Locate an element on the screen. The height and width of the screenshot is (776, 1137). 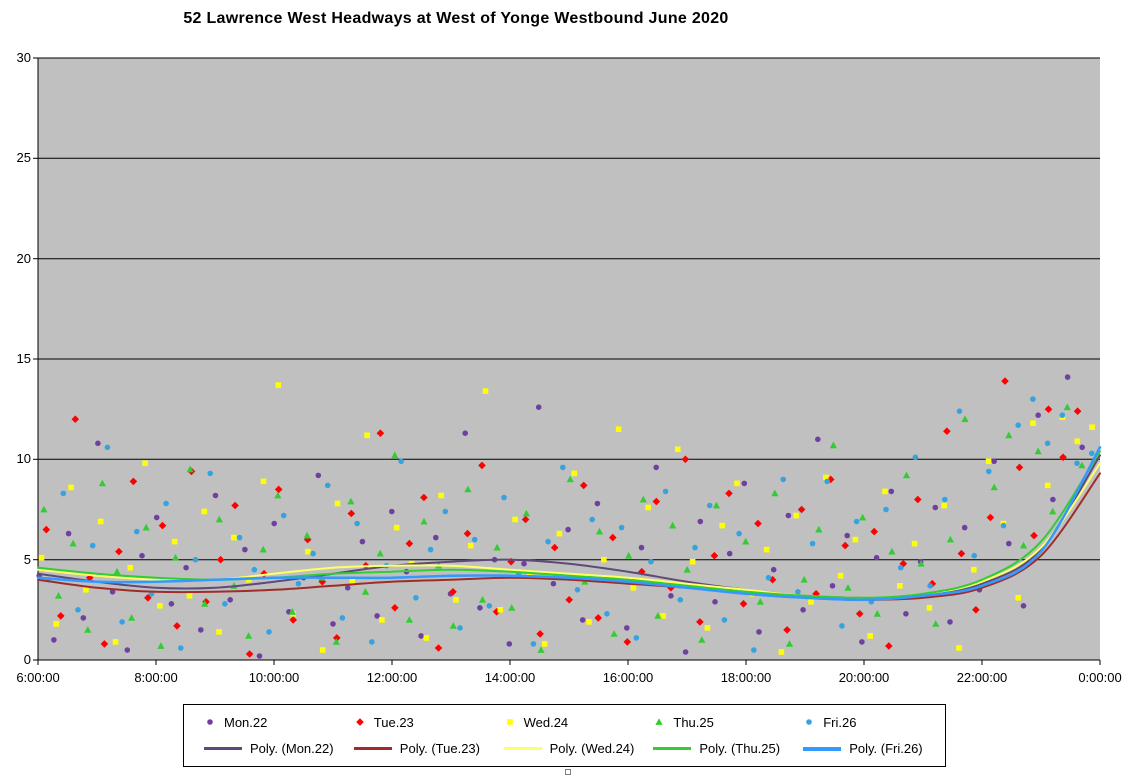
x-tick-label: 14:00:00 is located at coordinates (510, 677).